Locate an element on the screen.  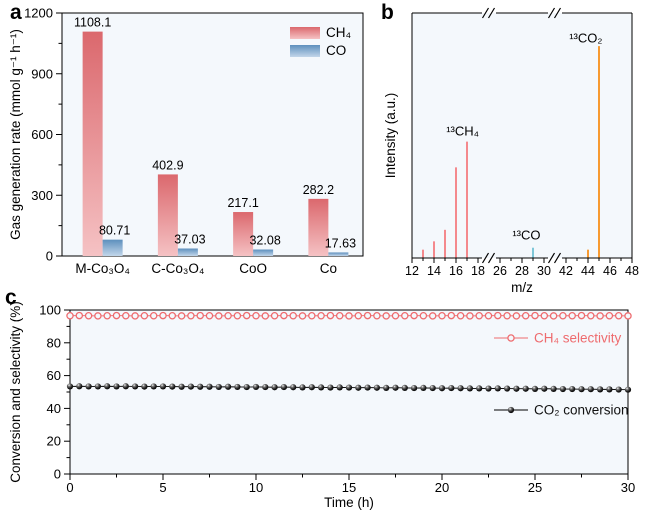
x-axis-title: m/z is located at coordinates (522, 287).